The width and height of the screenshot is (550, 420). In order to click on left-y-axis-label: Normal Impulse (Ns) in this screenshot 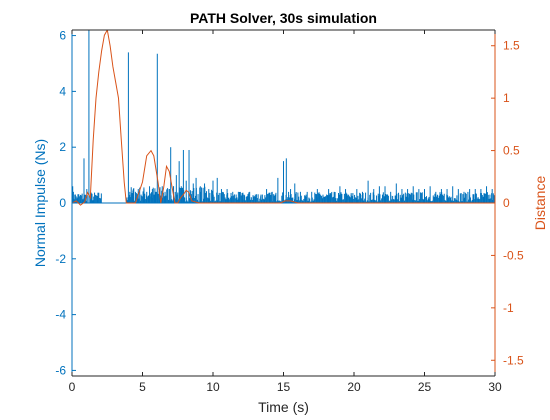, I will do `click(40, 203)`.